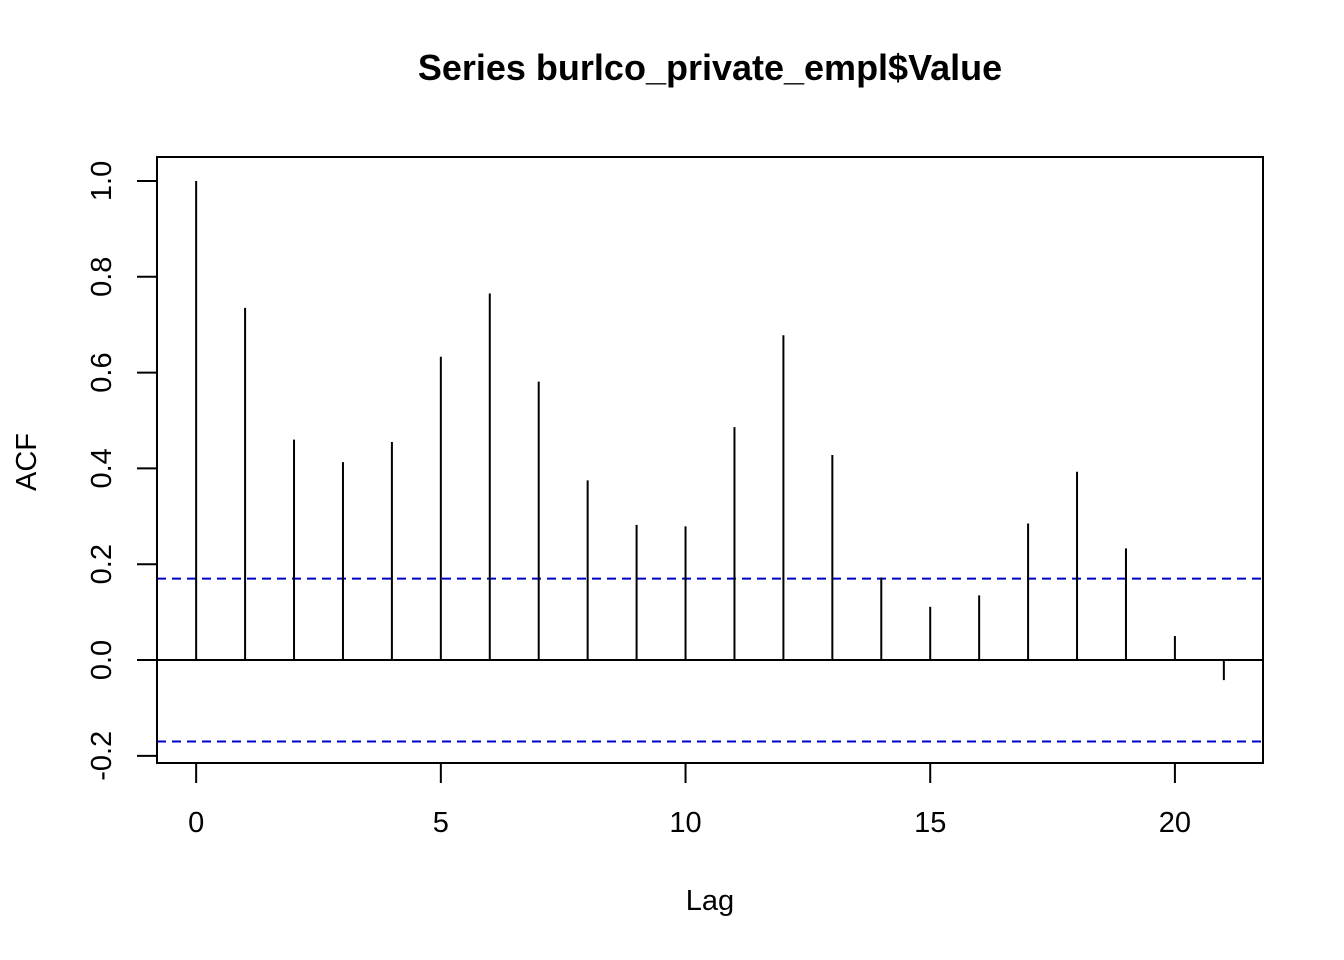 The width and height of the screenshot is (1344, 960). Describe the element at coordinates (102, 468) in the screenshot. I see `y-tick-label-0.4: 0.4` at that location.